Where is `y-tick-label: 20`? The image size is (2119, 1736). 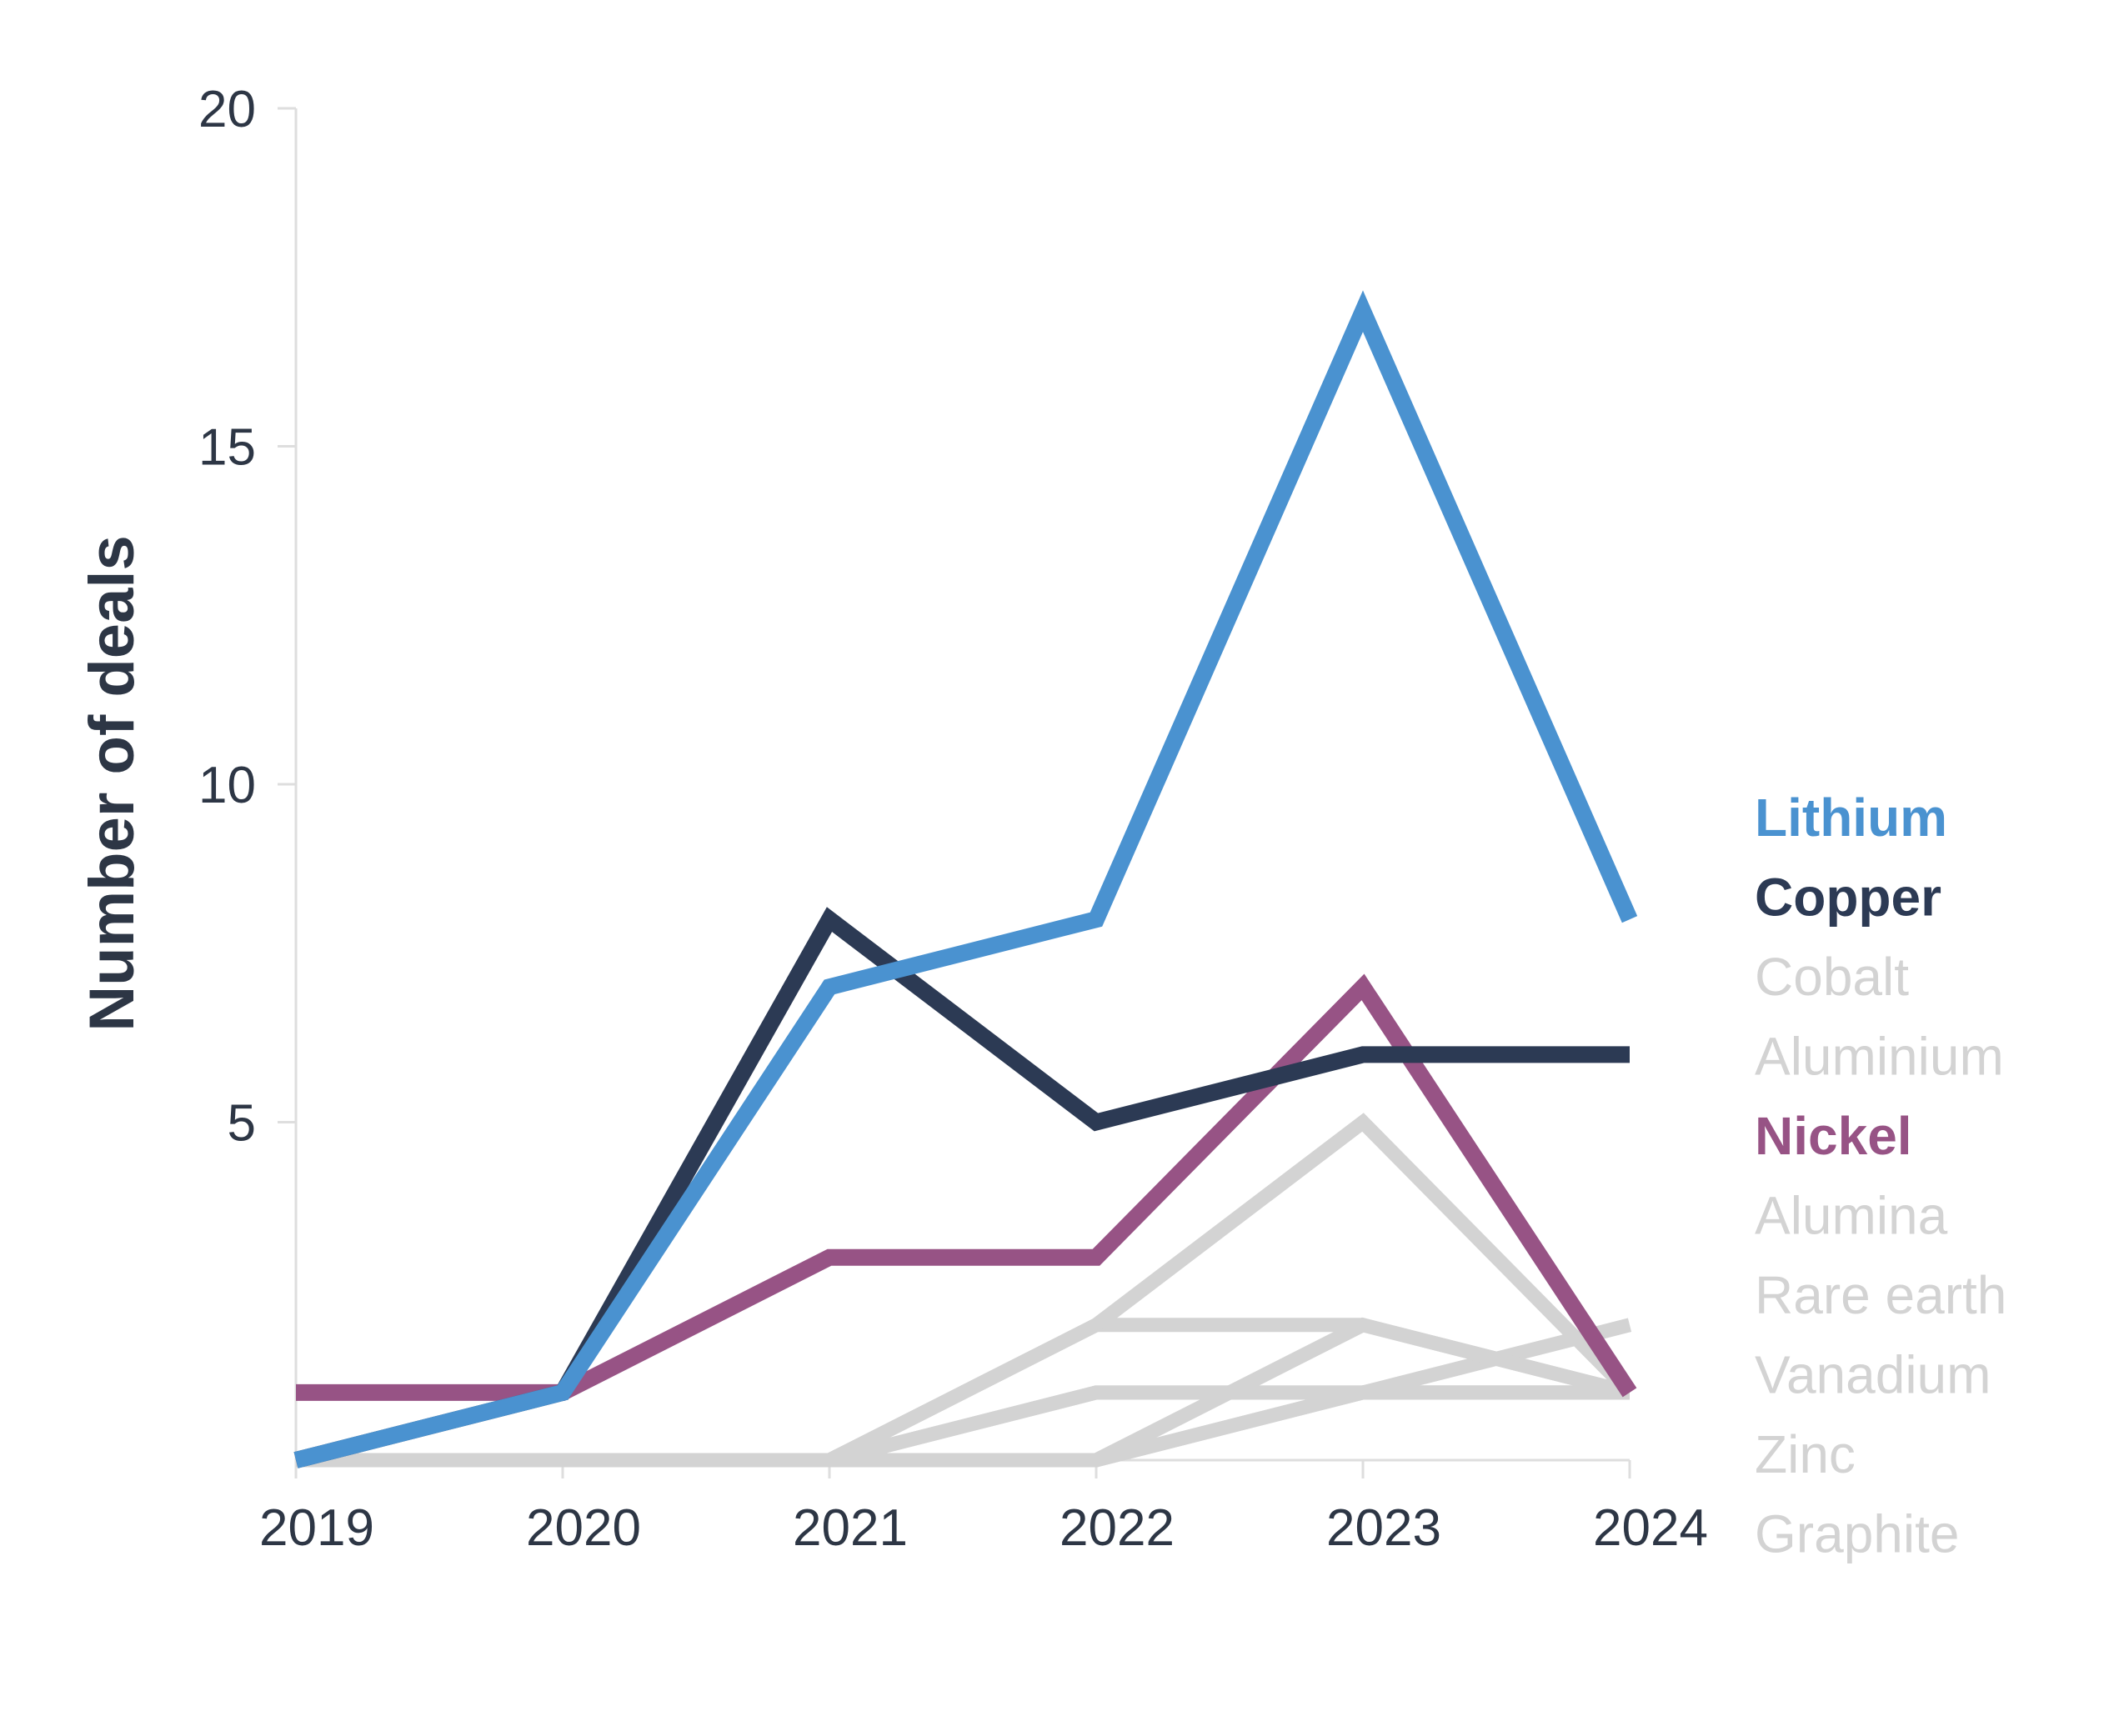
y-tick-label: 20 is located at coordinates (227, 109).